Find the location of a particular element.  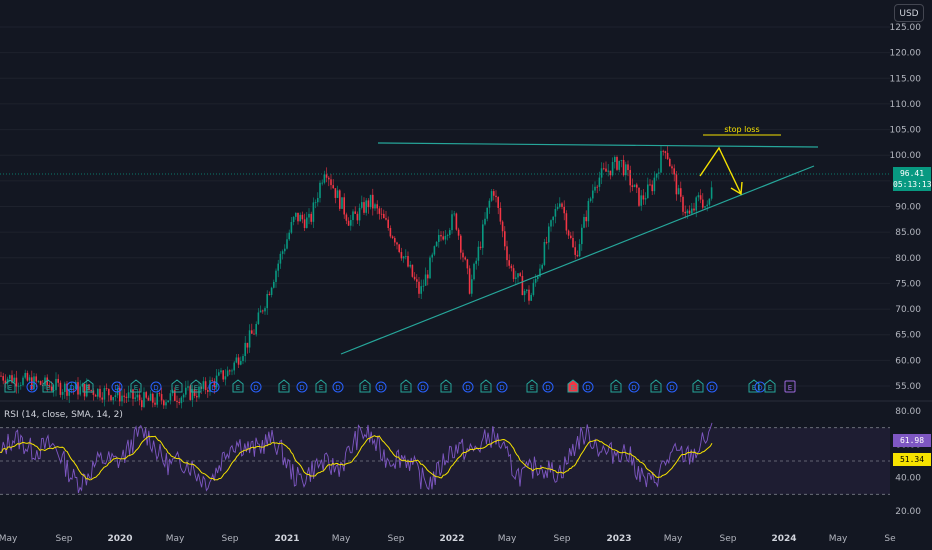

rsi-sma-line is located at coordinates (356, 458).